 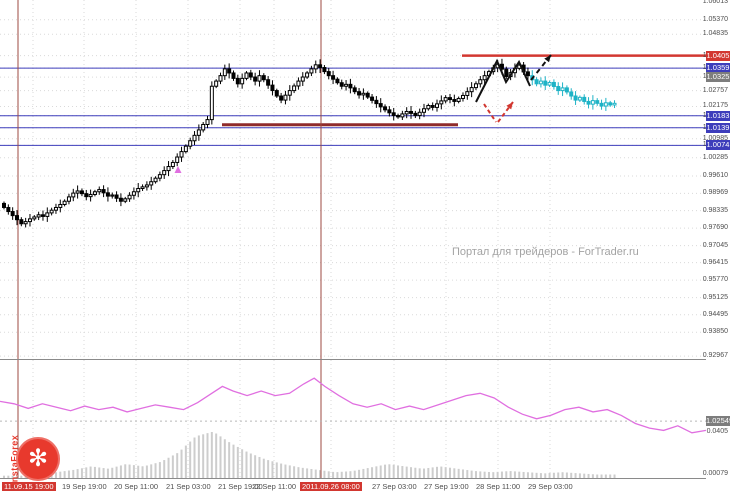 What do you see at coordinates (503, 80) in the screenshot?
I see `trend-zigzag` at bounding box center [503, 80].